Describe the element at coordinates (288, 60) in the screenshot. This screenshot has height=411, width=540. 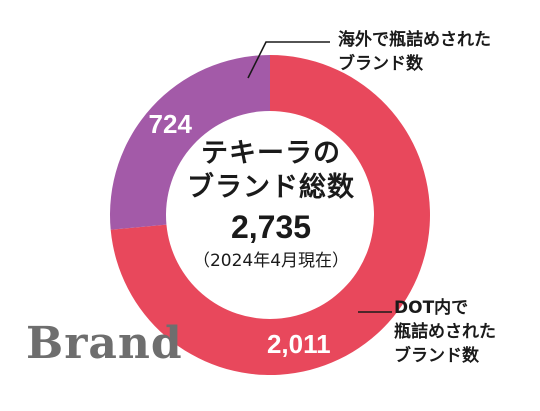
I see `leader-line-overseas` at that location.